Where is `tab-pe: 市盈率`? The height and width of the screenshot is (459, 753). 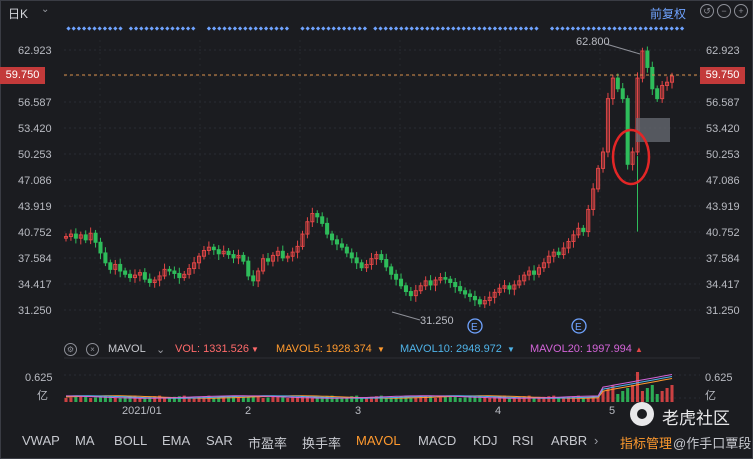
tab-pe: 市盈率 is located at coordinates (268, 443).